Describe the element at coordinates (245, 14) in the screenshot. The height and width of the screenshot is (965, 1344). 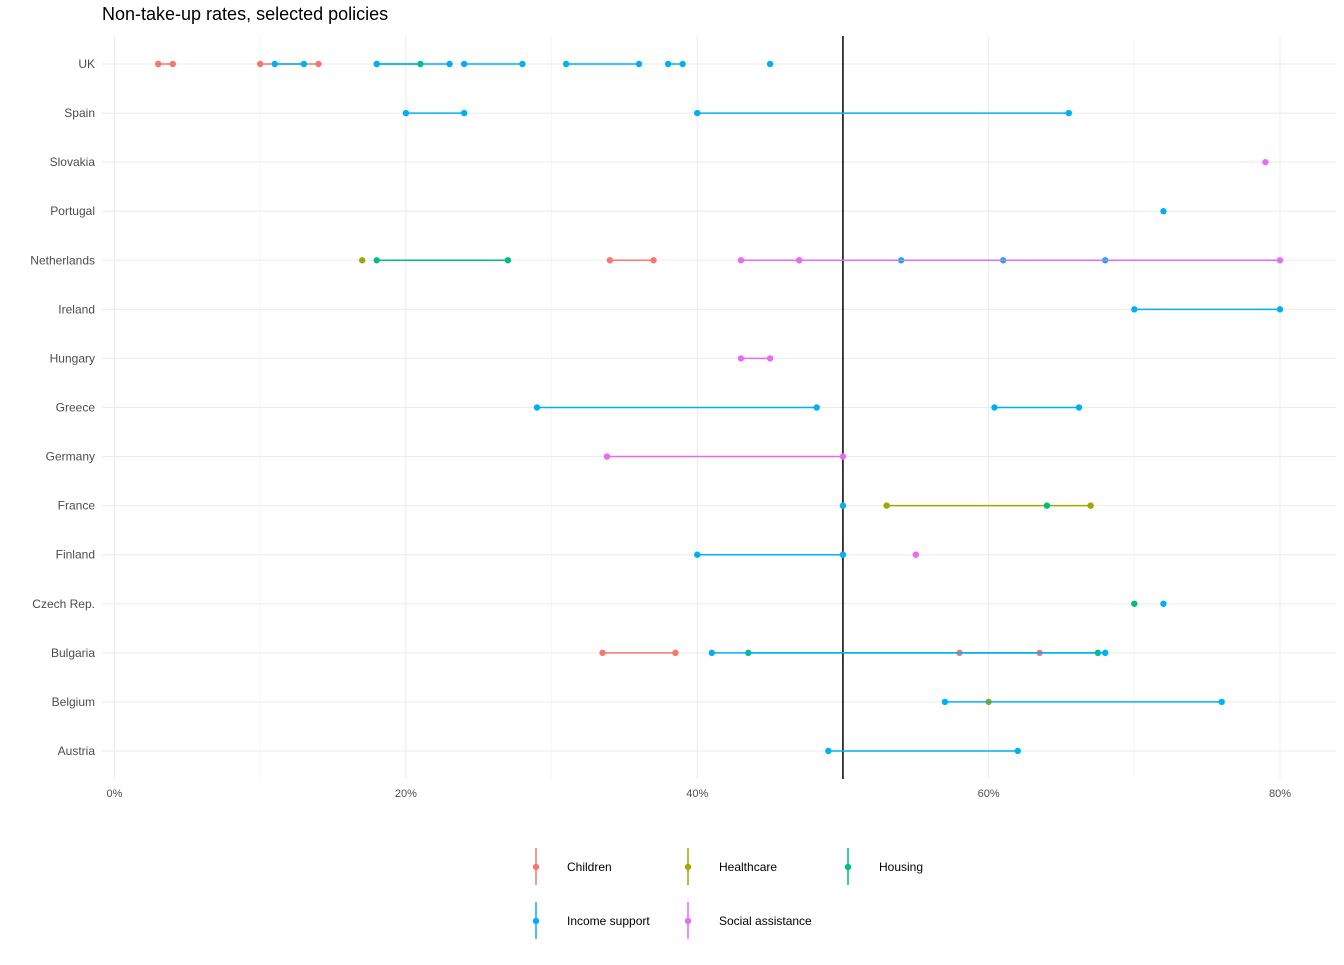
I see `chart-title: Non-take-up rates, selected policies` at that location.